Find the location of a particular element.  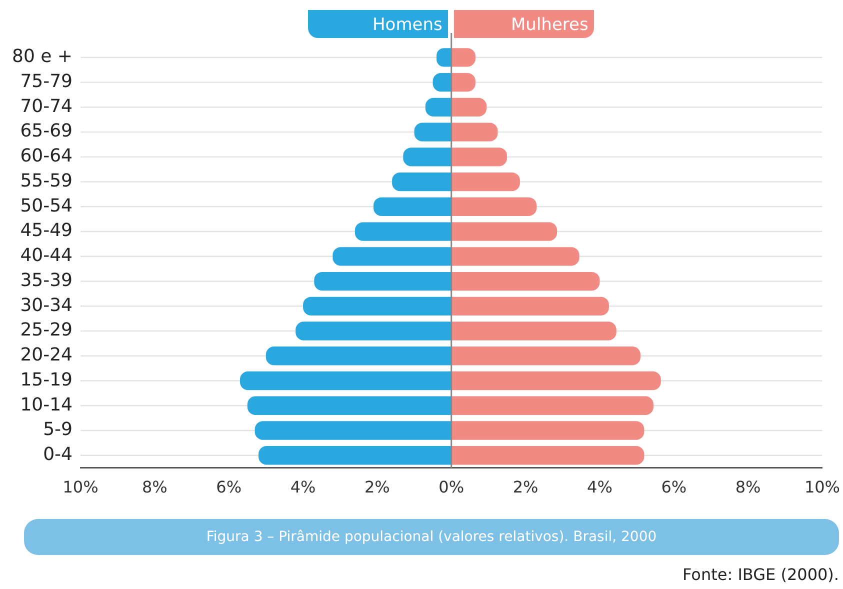

y-tick-label: 40-44 is located at coordinates (46, 255).